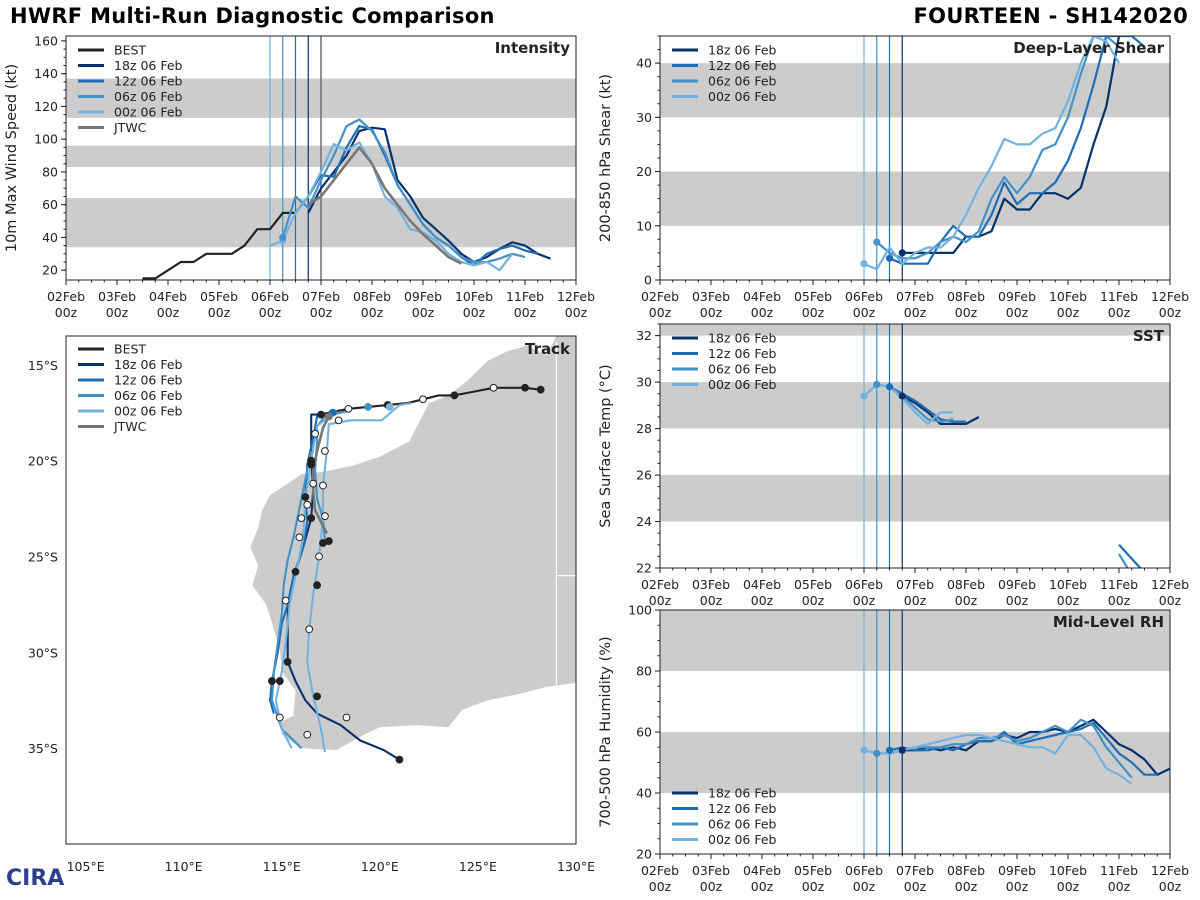 This screenshot has height=900, width=1200. What do you see at coordinates (648, 280) in the screenshot?
I see `y-tick-label: 0` at bounding box center [648, 280].